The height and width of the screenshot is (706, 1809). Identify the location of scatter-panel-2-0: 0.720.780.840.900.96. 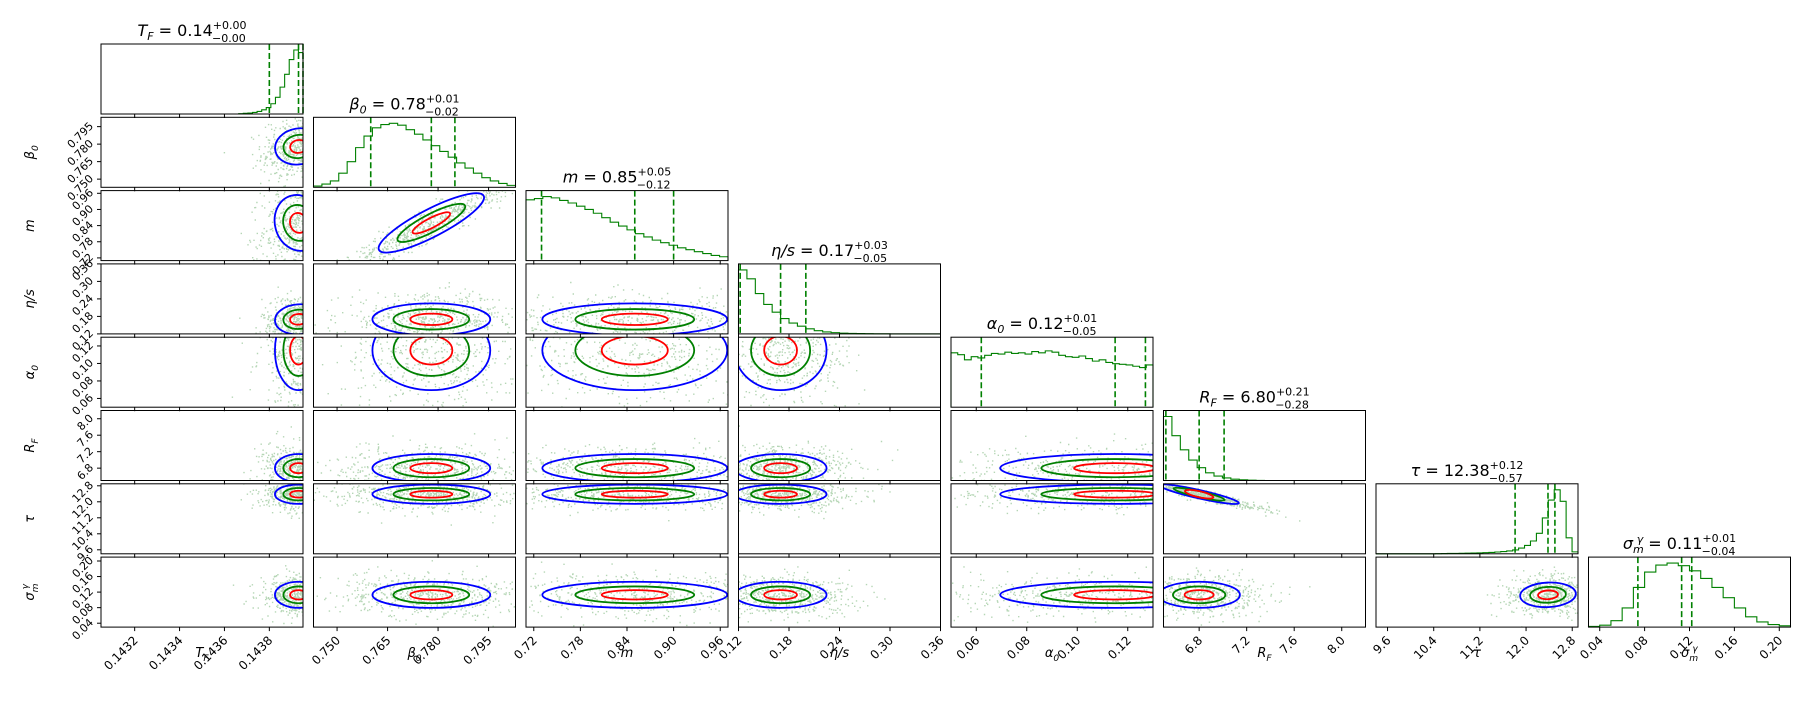
(187, 231).